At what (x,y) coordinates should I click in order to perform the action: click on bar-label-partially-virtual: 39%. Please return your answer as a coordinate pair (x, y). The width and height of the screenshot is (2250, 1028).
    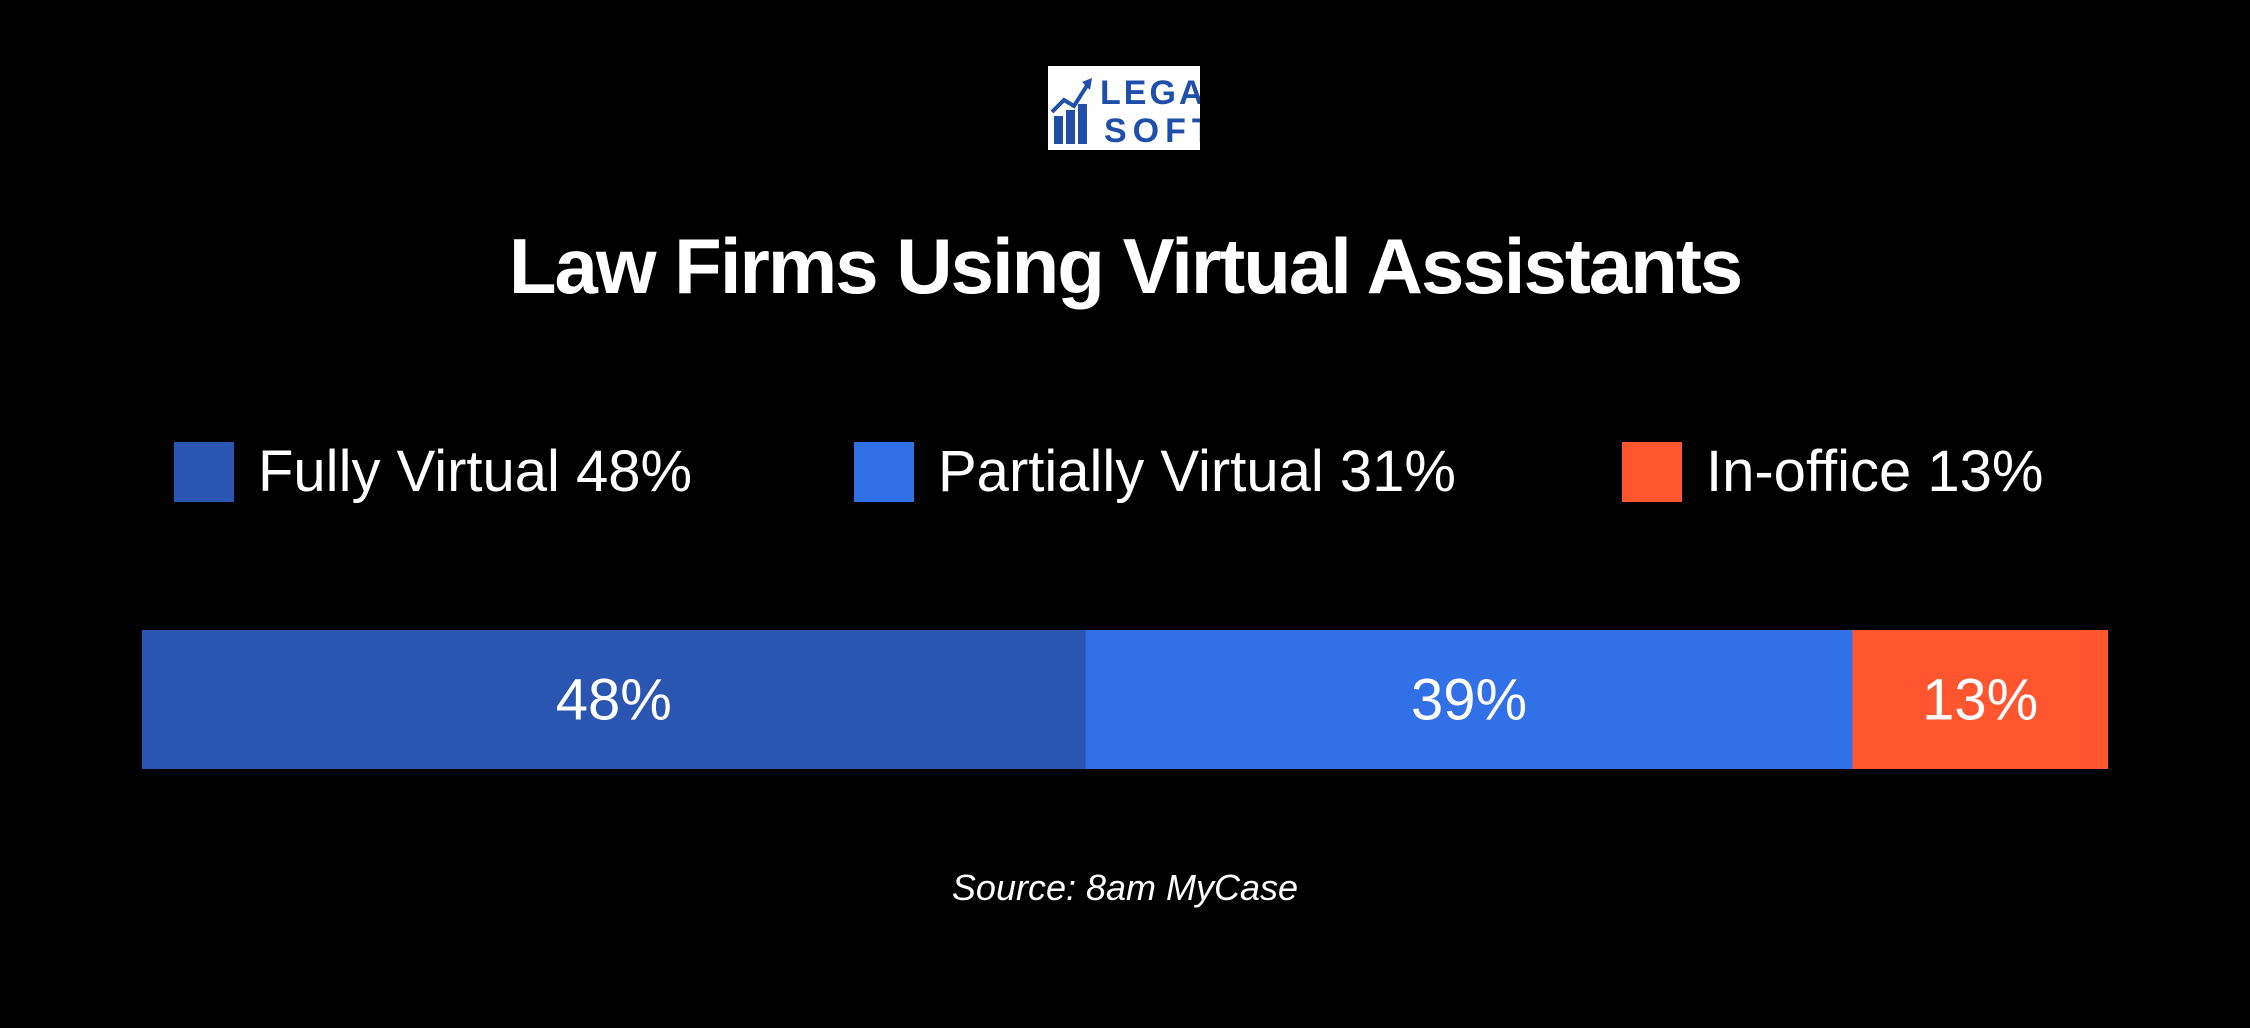
    Looking at the image, I should click on (1469, 700).